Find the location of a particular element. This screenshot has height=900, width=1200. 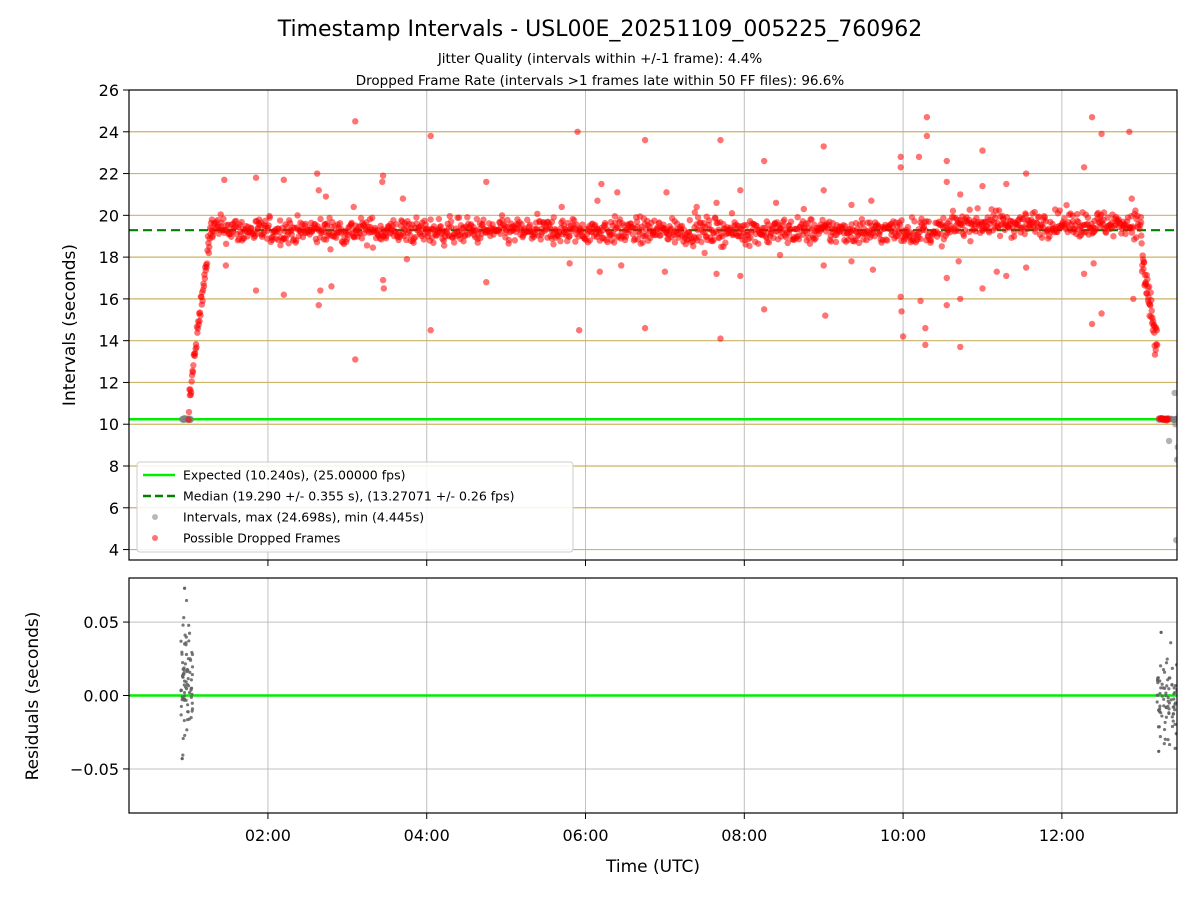

legend-dropped-label: Possible Dropped Frames is located at coordinates (261, 538).